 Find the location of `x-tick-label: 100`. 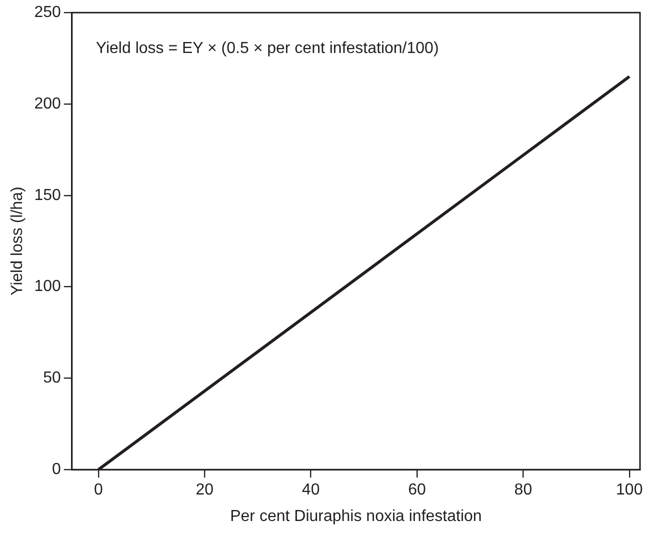

x-tick-label: 100 is located at coordinates (629, 490).